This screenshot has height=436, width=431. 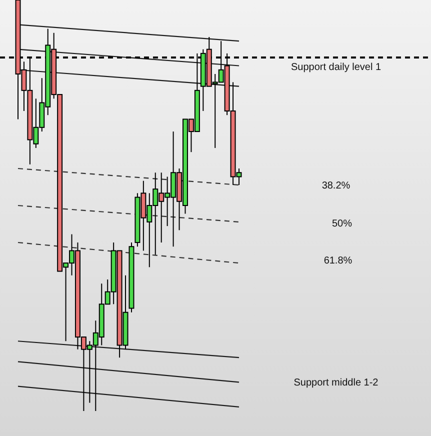 I want to click on text: 61.8%, so click(x=338, y=261).